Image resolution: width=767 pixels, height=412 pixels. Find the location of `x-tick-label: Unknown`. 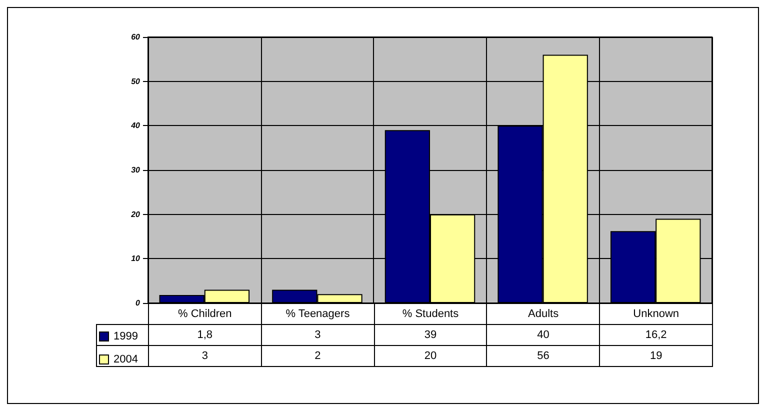

x-tick-label: Unknown is located at coordinates (656, 314).